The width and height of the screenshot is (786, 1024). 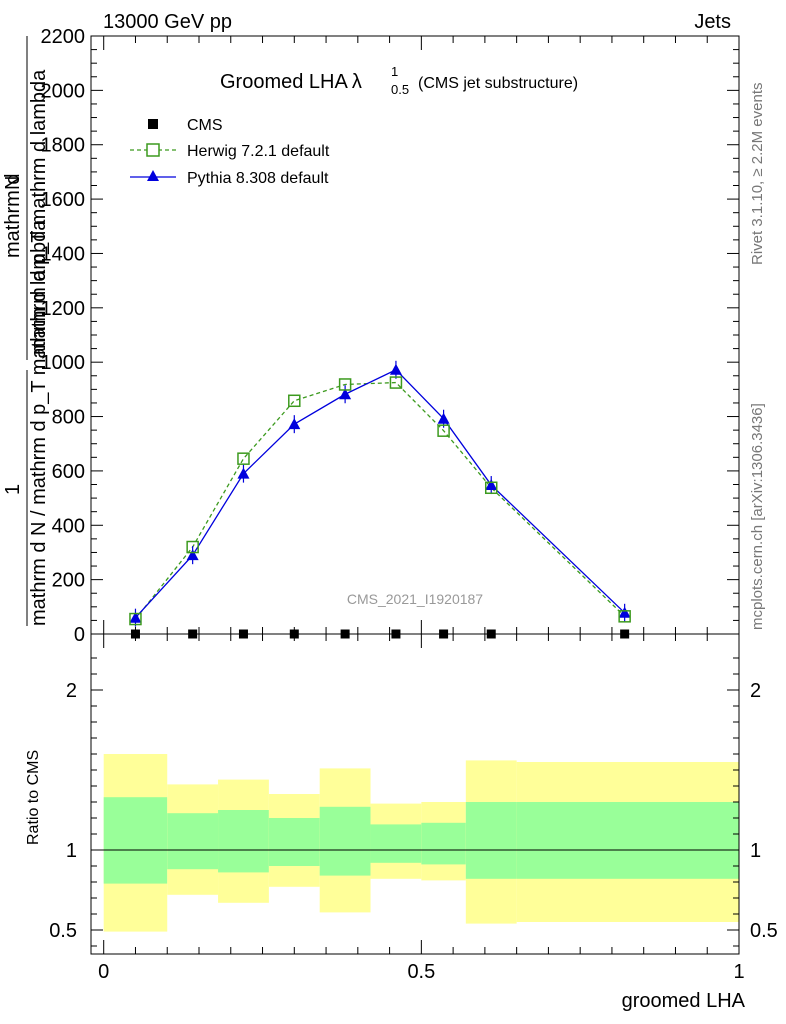 I want to click on y-tick-label: 0, so click(x=79, y=635).